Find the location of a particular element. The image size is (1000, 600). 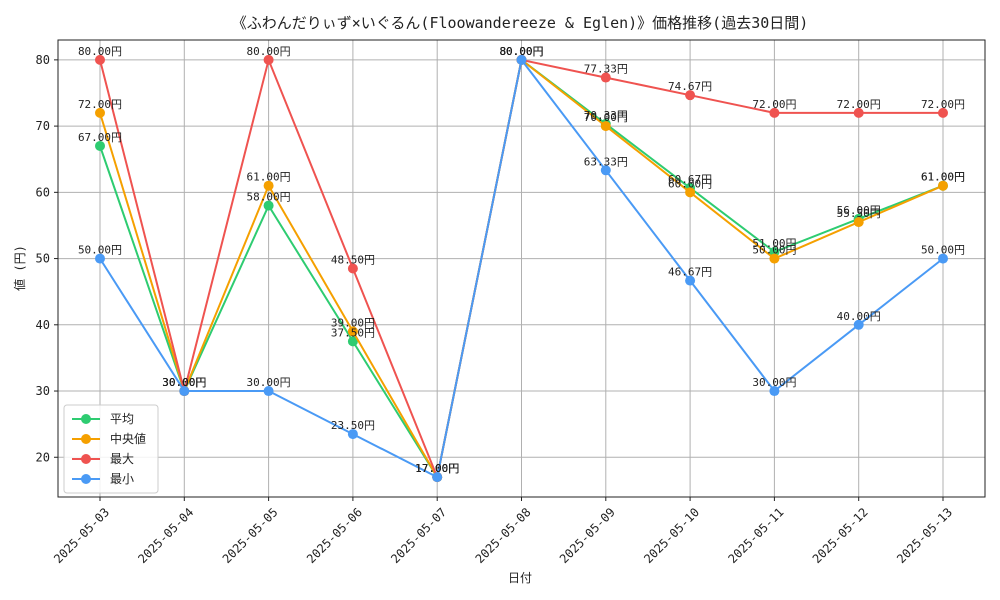

y-tick-label: 60 is located at coordinates (43, 192).